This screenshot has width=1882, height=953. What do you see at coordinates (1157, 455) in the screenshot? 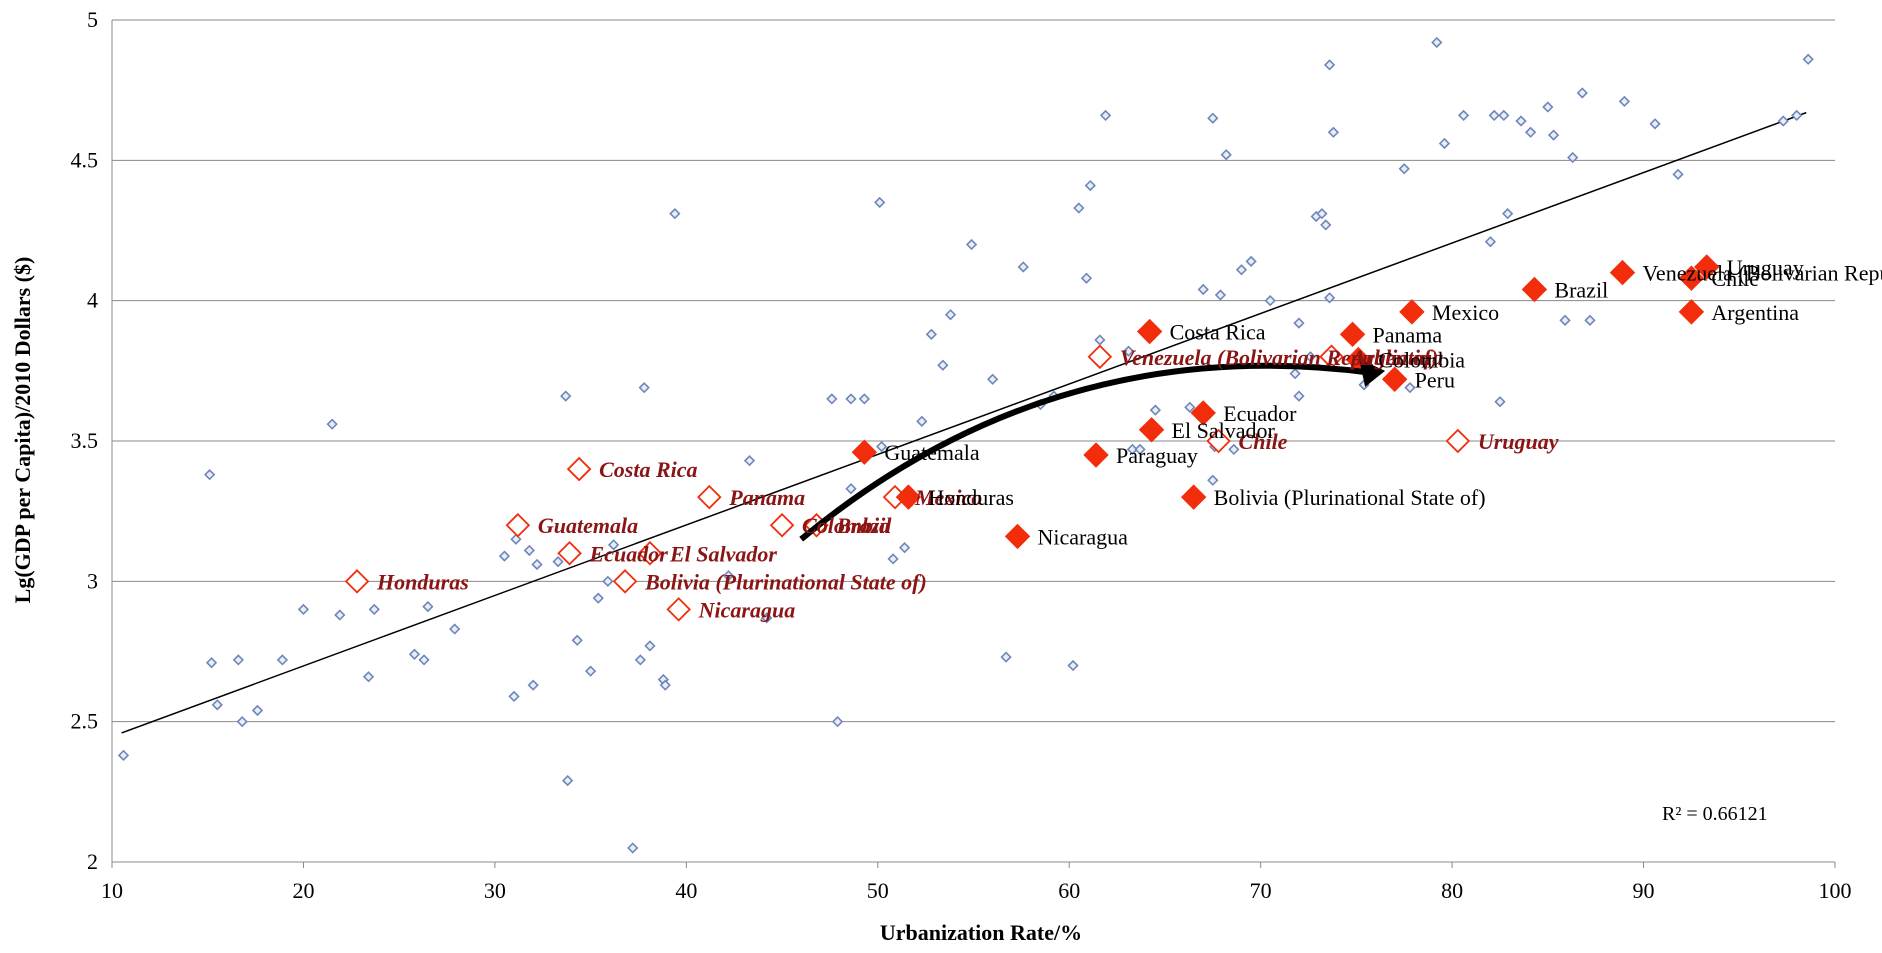
I see `latam-2010-label: Paraguay` at bounding box center [1157, 455].